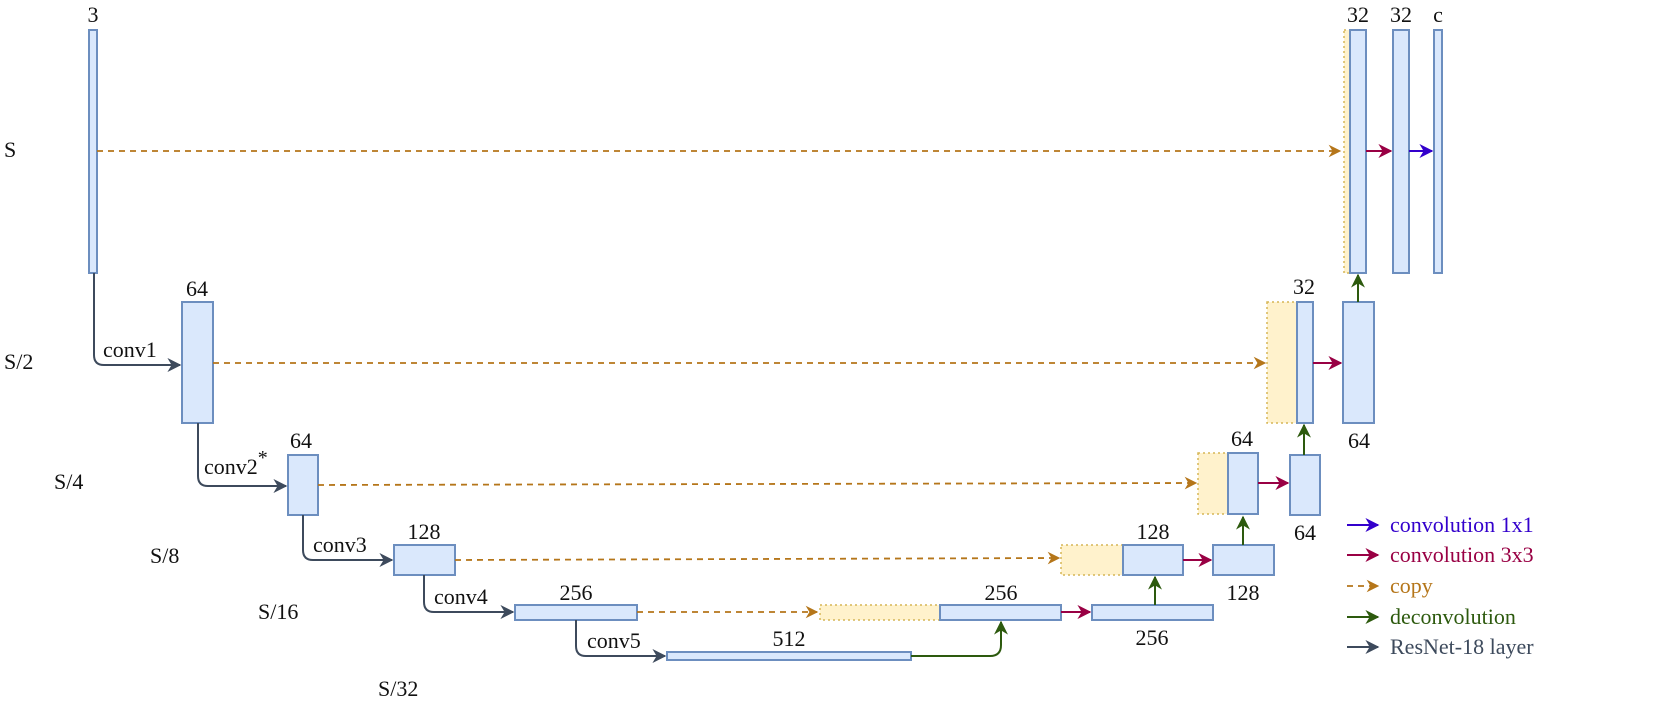 This screenshot has height=701, width=1655. Describe the element at coordinates (1359, 440) in the screenshot. I see `out-channels-label-s2: 64` at that location.